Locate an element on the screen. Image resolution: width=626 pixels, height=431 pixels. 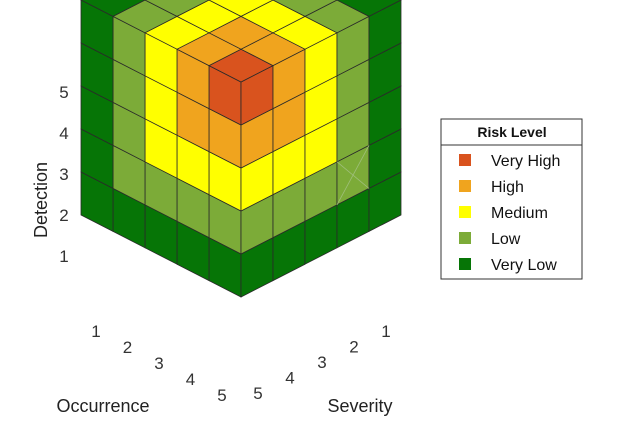
detection-tick-label: 2 is located at coordinates (63, 215).